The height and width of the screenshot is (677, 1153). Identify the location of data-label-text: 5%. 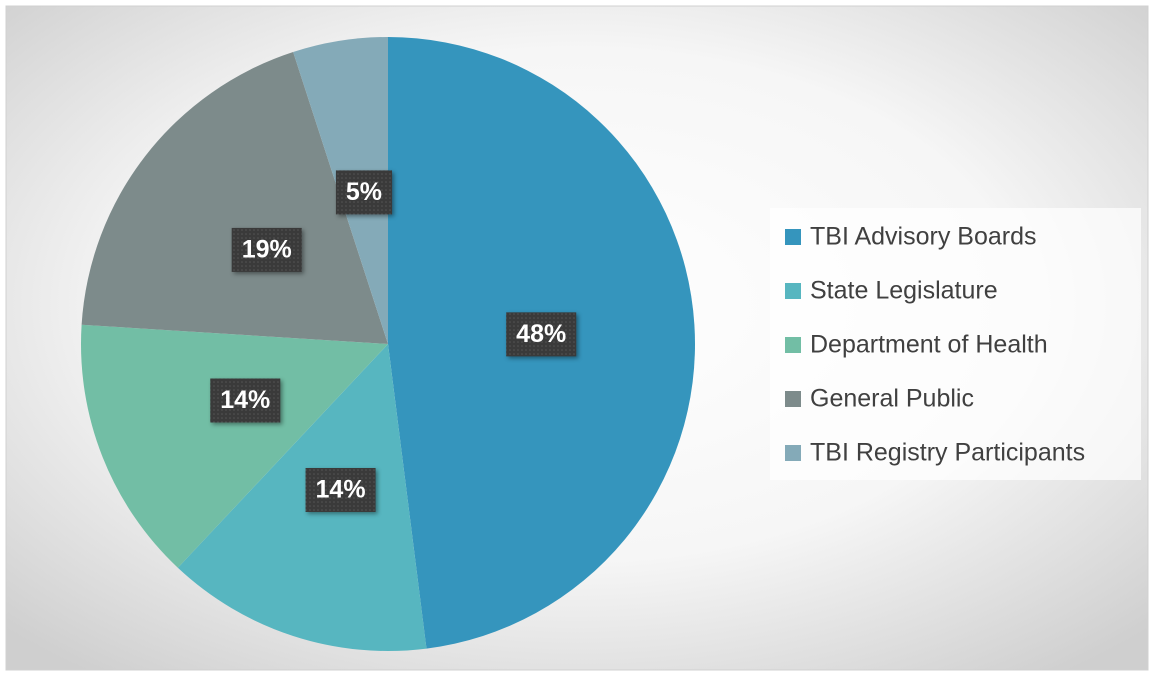
(364, 192).